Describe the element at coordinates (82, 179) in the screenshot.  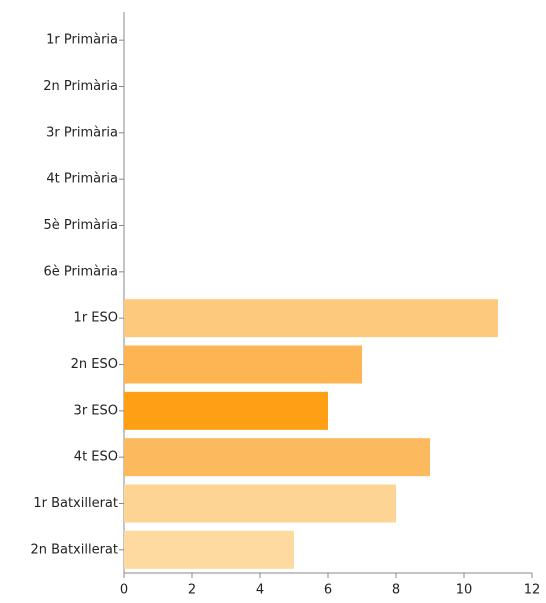
I see `y-tick-label: 4t Primària` at that location.